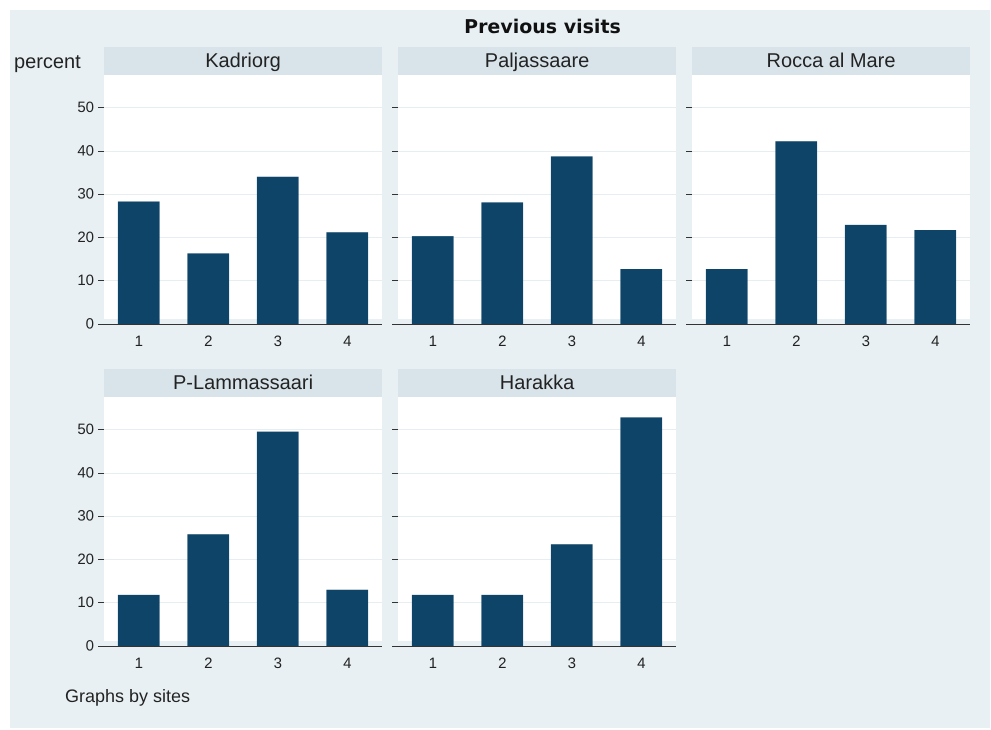  Describe the element at coordinates (537, 61) in the screenshot. I see `chart-title: Paljassaare` at that location.